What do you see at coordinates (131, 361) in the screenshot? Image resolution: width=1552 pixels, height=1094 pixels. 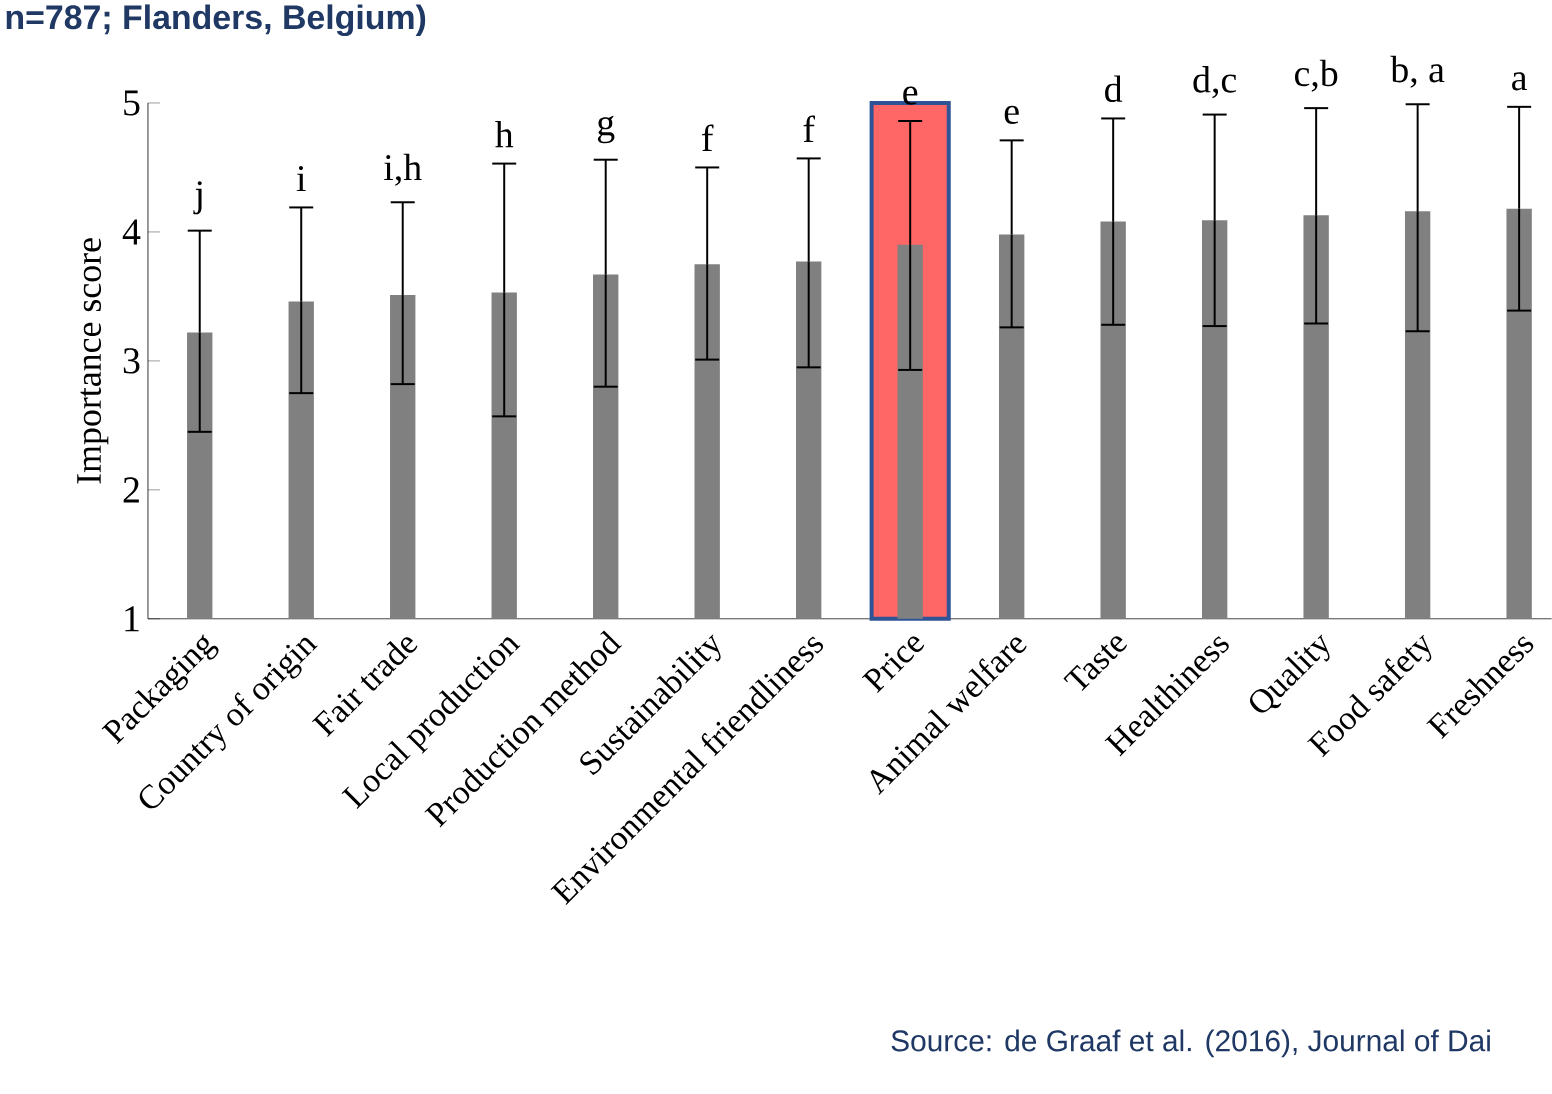 I see `y-tick-label: 3` at bounding box center [131, 361].